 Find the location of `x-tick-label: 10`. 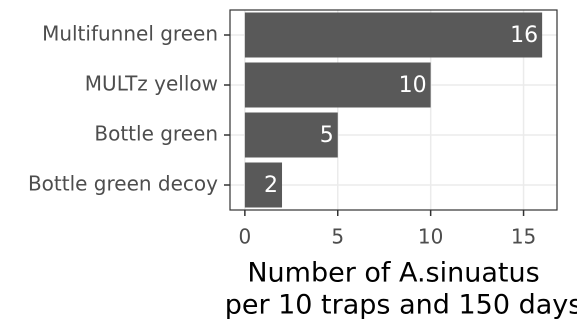

x-tick-label: 10 is located at coordinates (430, 237).